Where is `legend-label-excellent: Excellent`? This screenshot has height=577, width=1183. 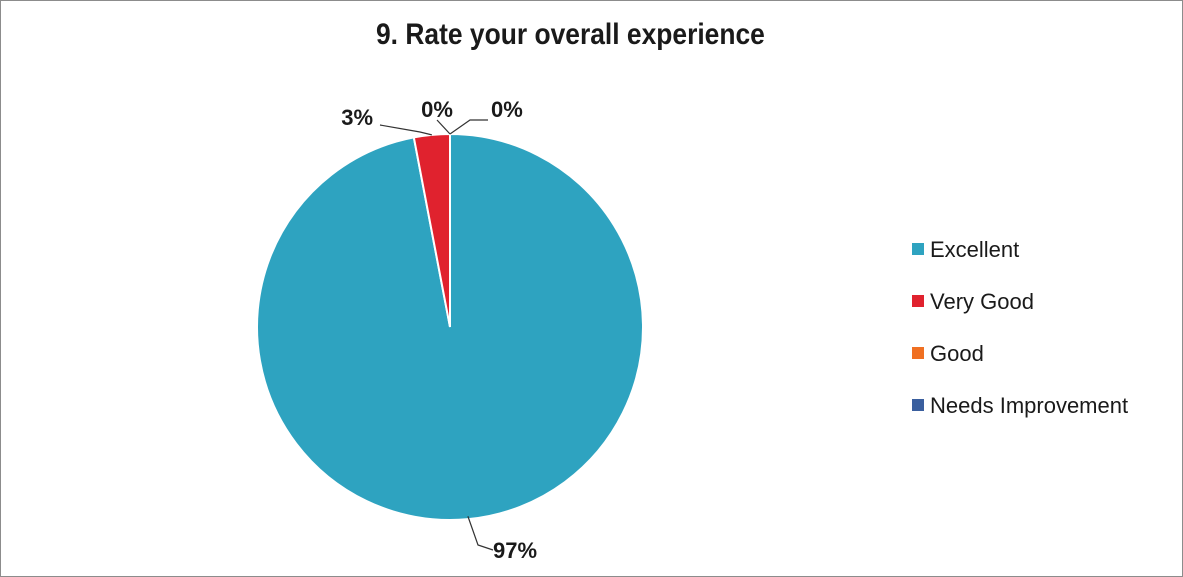 legend-label-excellent: Excellent is located at coordinates (974, 249).